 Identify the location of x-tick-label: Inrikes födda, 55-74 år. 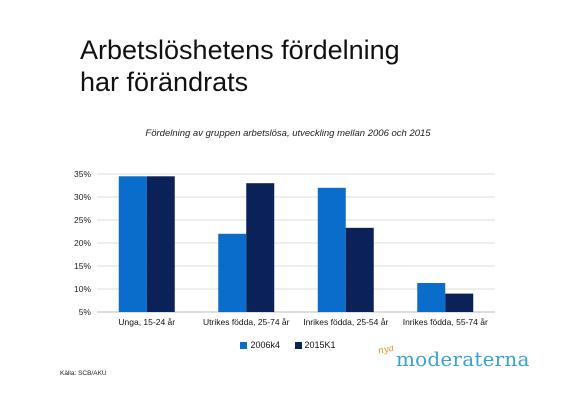
(445, 322).